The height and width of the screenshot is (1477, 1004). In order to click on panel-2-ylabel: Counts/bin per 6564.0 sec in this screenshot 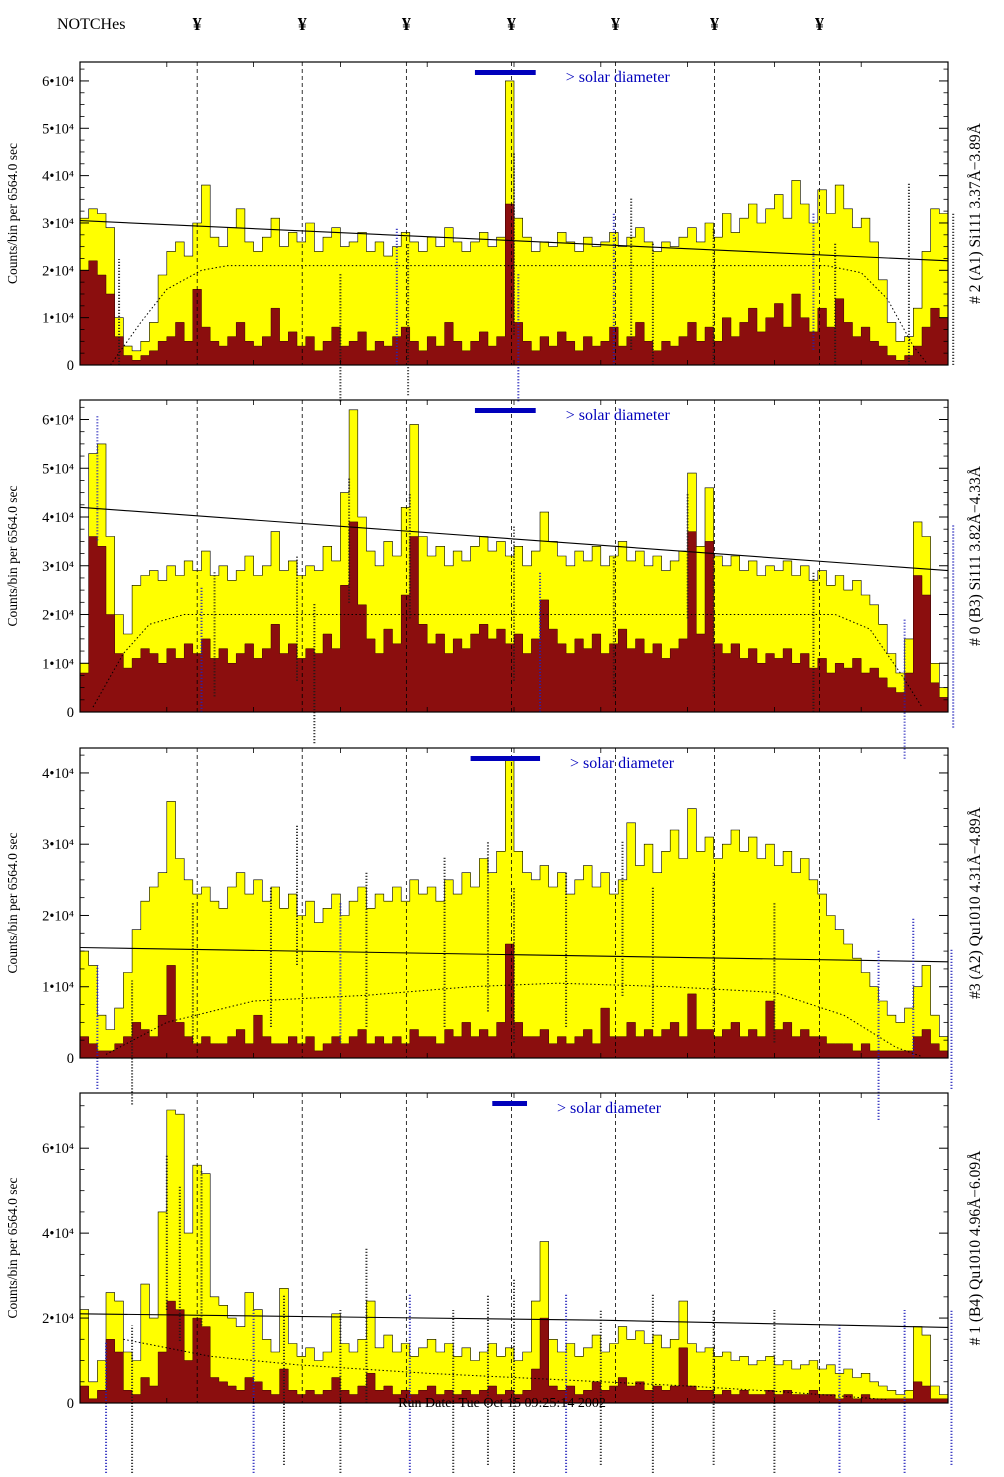, I will do `click(12, 903)`.